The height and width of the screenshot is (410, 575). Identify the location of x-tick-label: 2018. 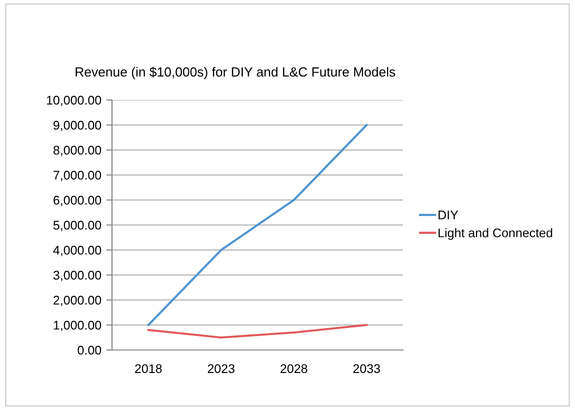
(148, 369).